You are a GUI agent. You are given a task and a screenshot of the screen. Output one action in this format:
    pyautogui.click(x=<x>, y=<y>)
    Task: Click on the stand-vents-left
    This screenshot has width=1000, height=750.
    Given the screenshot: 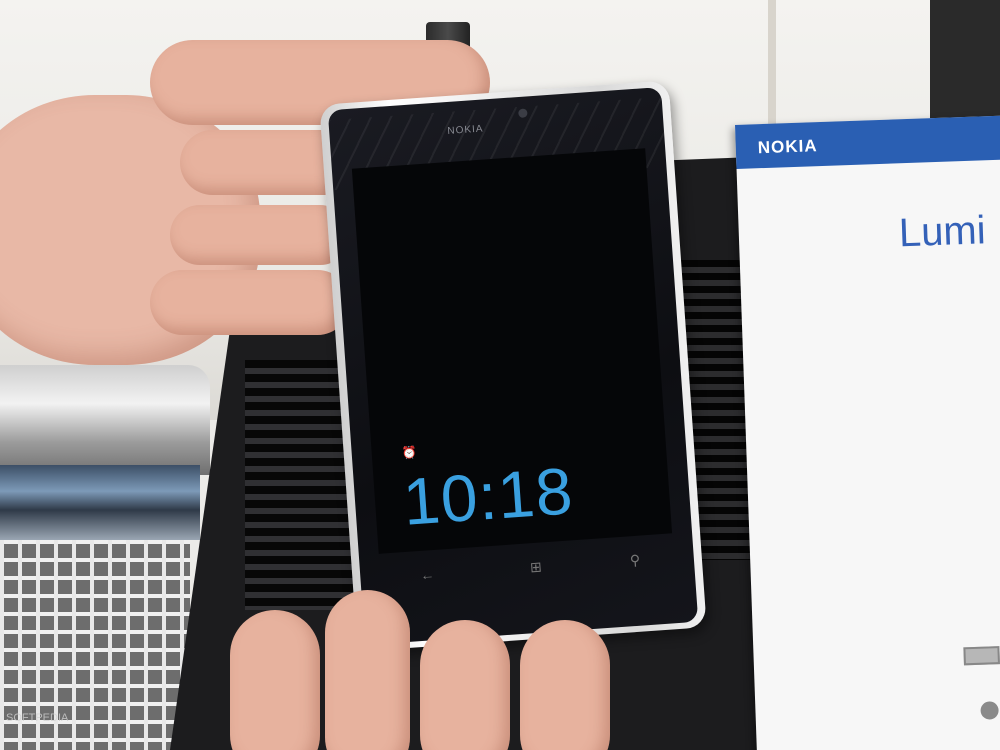 What is the action you would take?
    pyautogui.click(x=300, y=485)
    